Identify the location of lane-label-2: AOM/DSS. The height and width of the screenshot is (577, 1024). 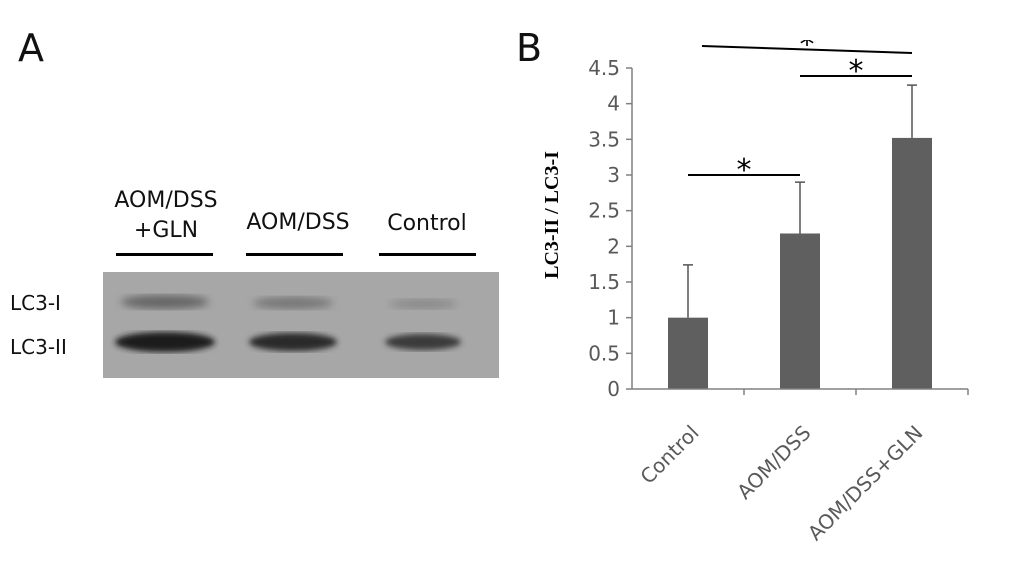
(298, 223).